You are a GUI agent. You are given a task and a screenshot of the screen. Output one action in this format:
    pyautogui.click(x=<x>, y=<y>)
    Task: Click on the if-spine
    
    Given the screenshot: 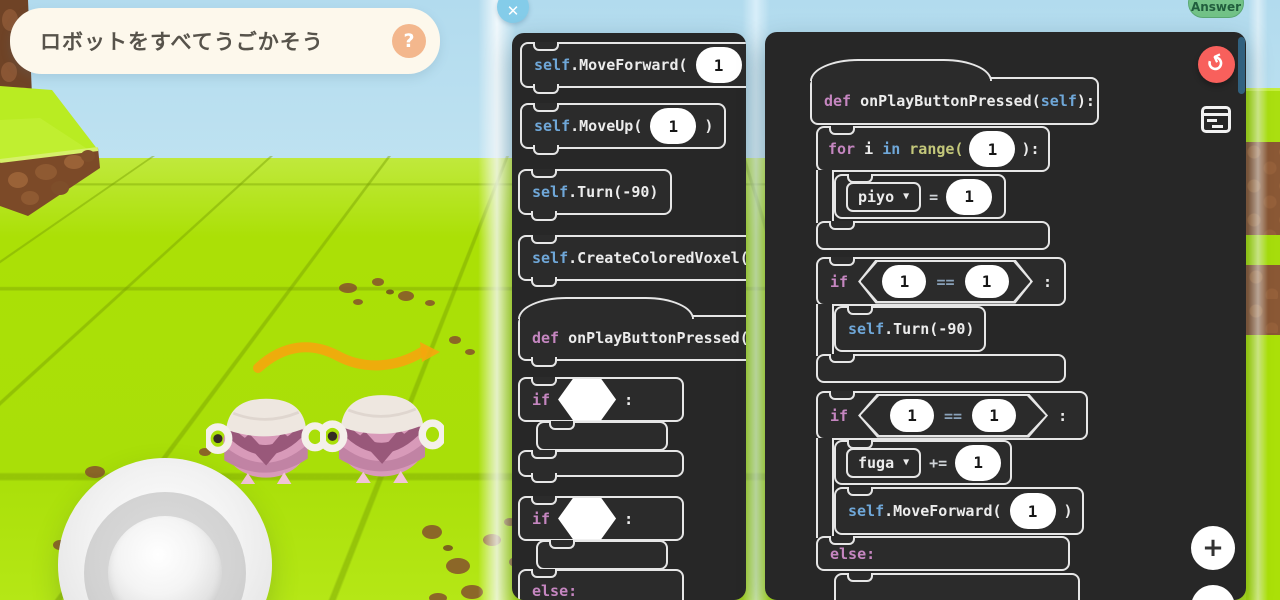 What is the action you would take?
    pyautogui.click(x=825, y=488)
    